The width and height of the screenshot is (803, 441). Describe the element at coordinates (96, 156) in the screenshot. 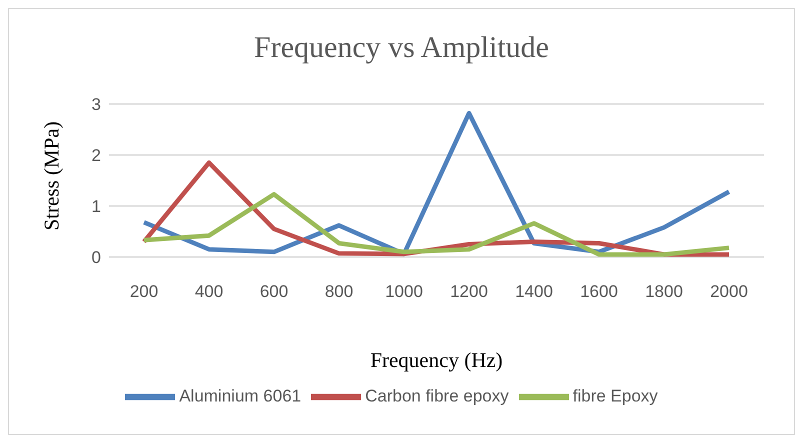

I see `y-tick-label: 2` at that location.